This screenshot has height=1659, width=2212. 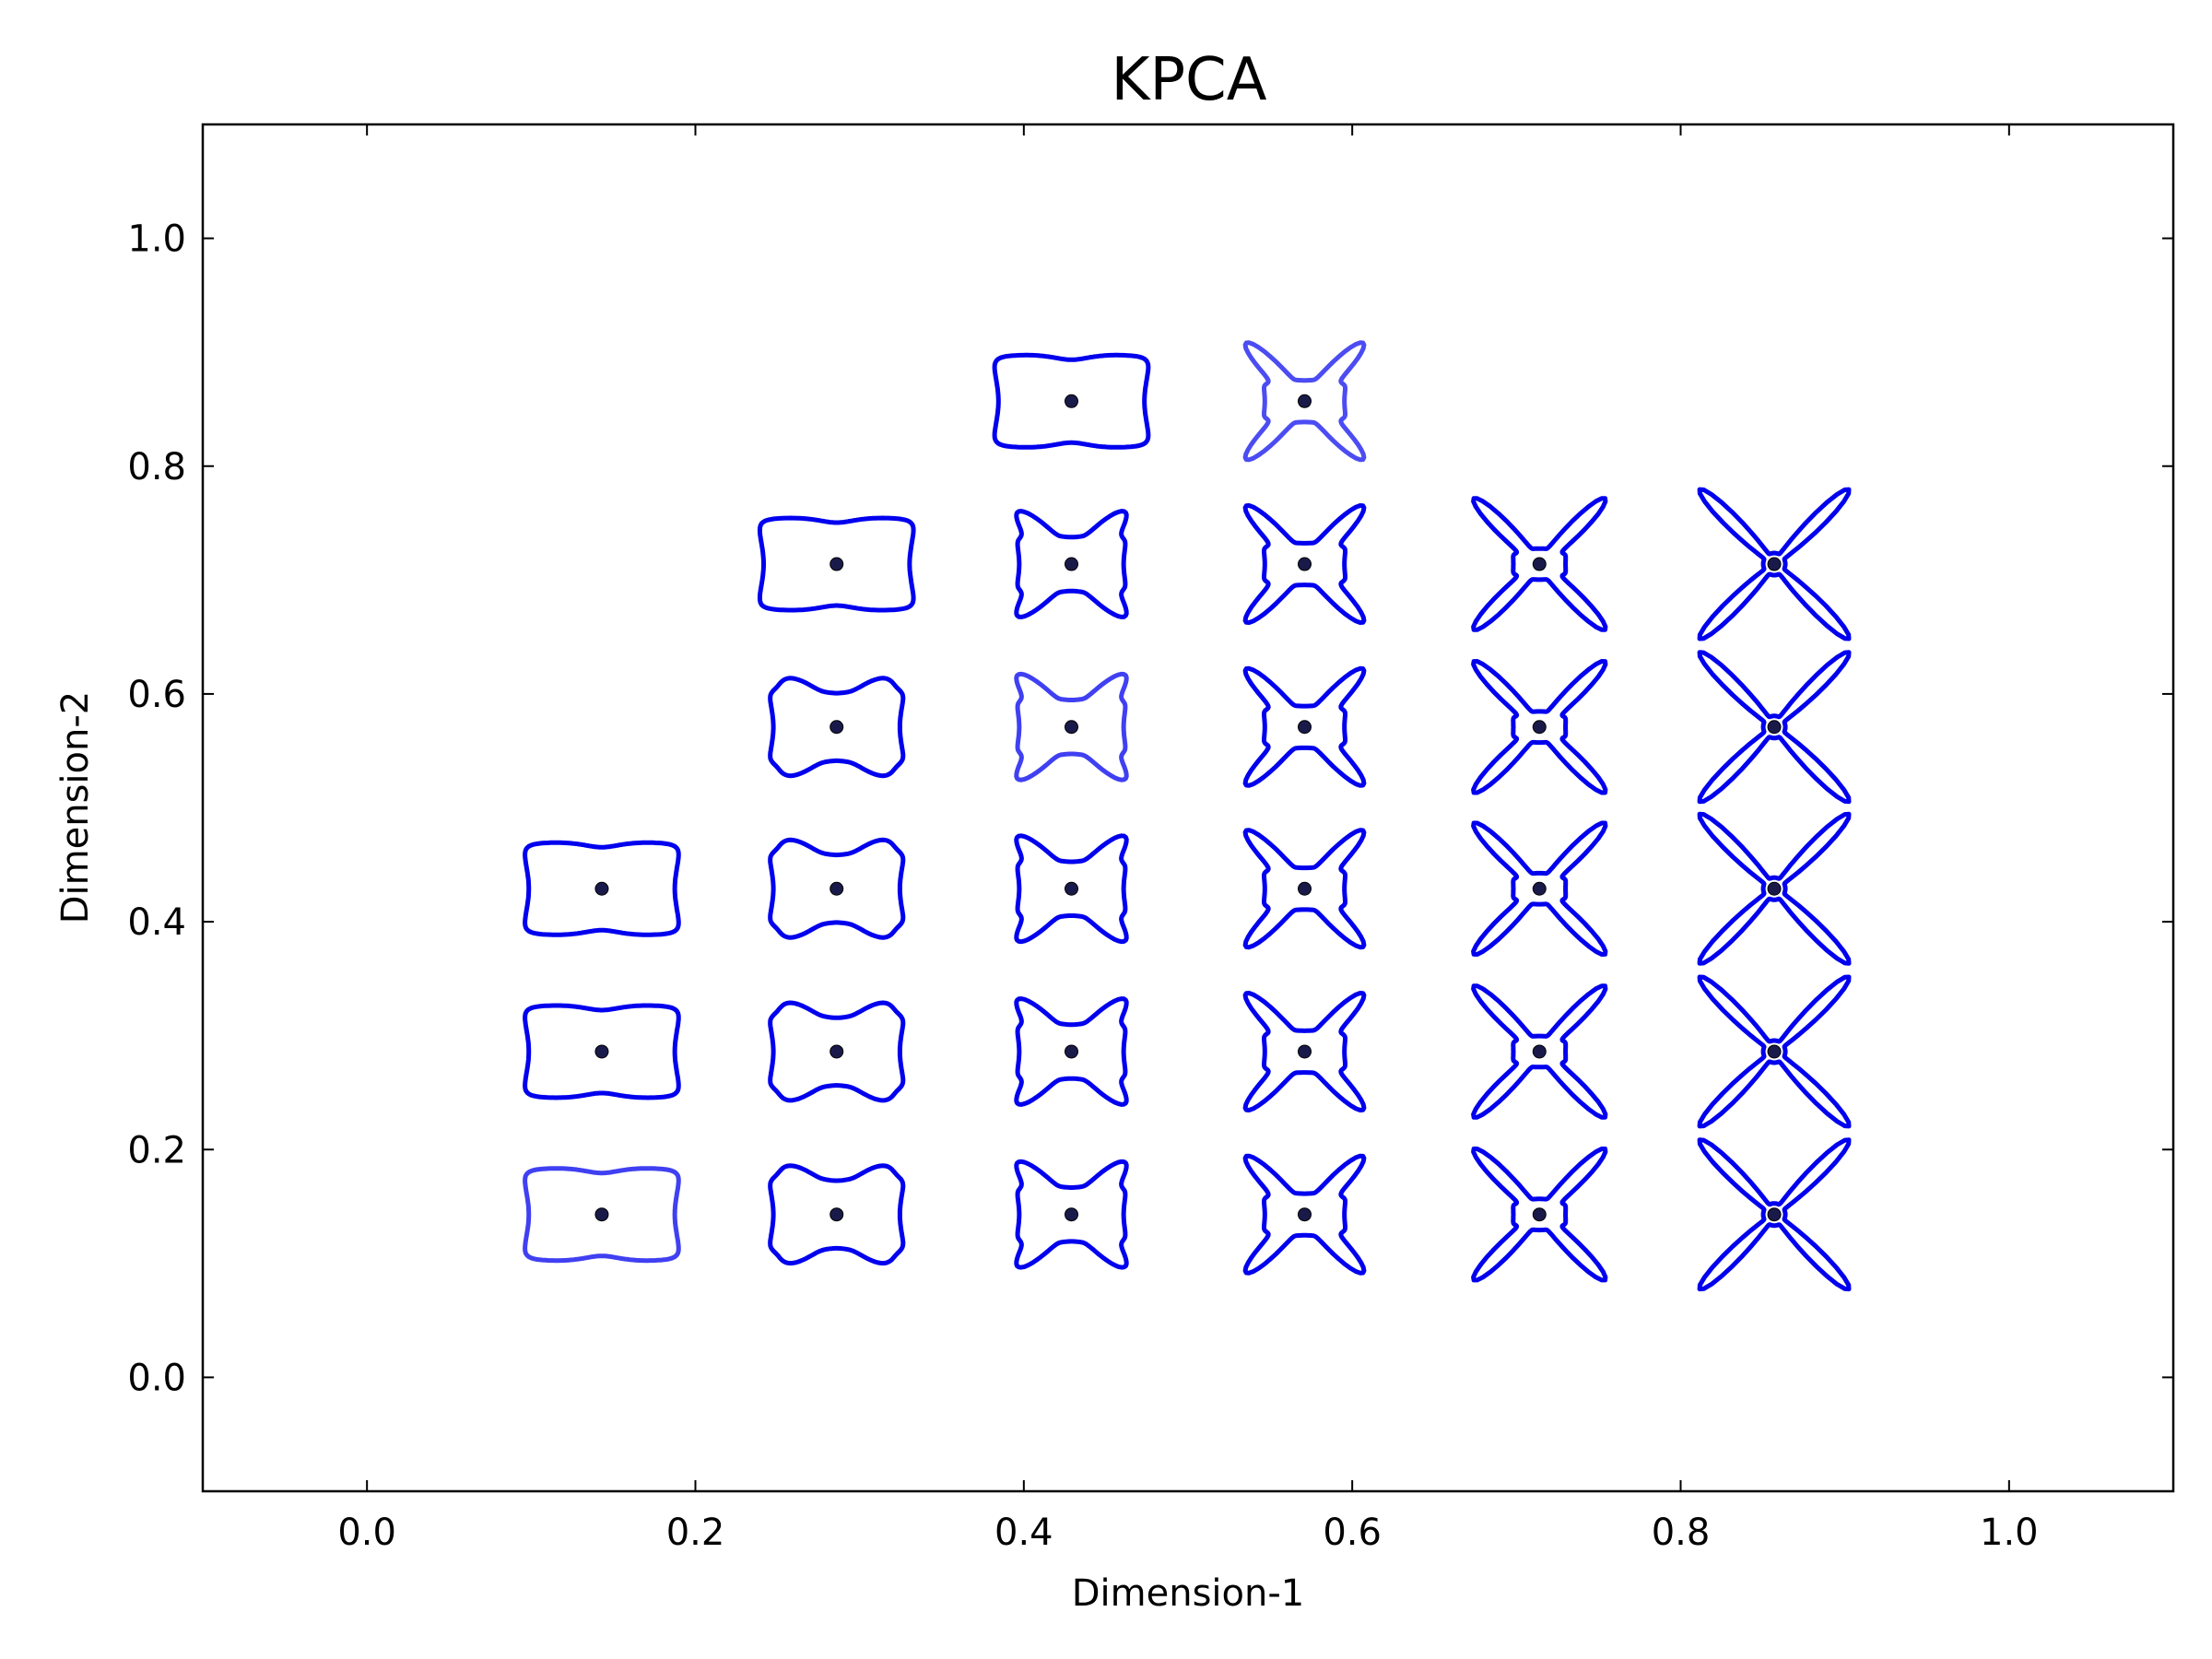 What do you see at coordinates (2009, 1533) in the screenshot?
I see `x-tick-label: 1.0` at bounding box center [2009, 1533].